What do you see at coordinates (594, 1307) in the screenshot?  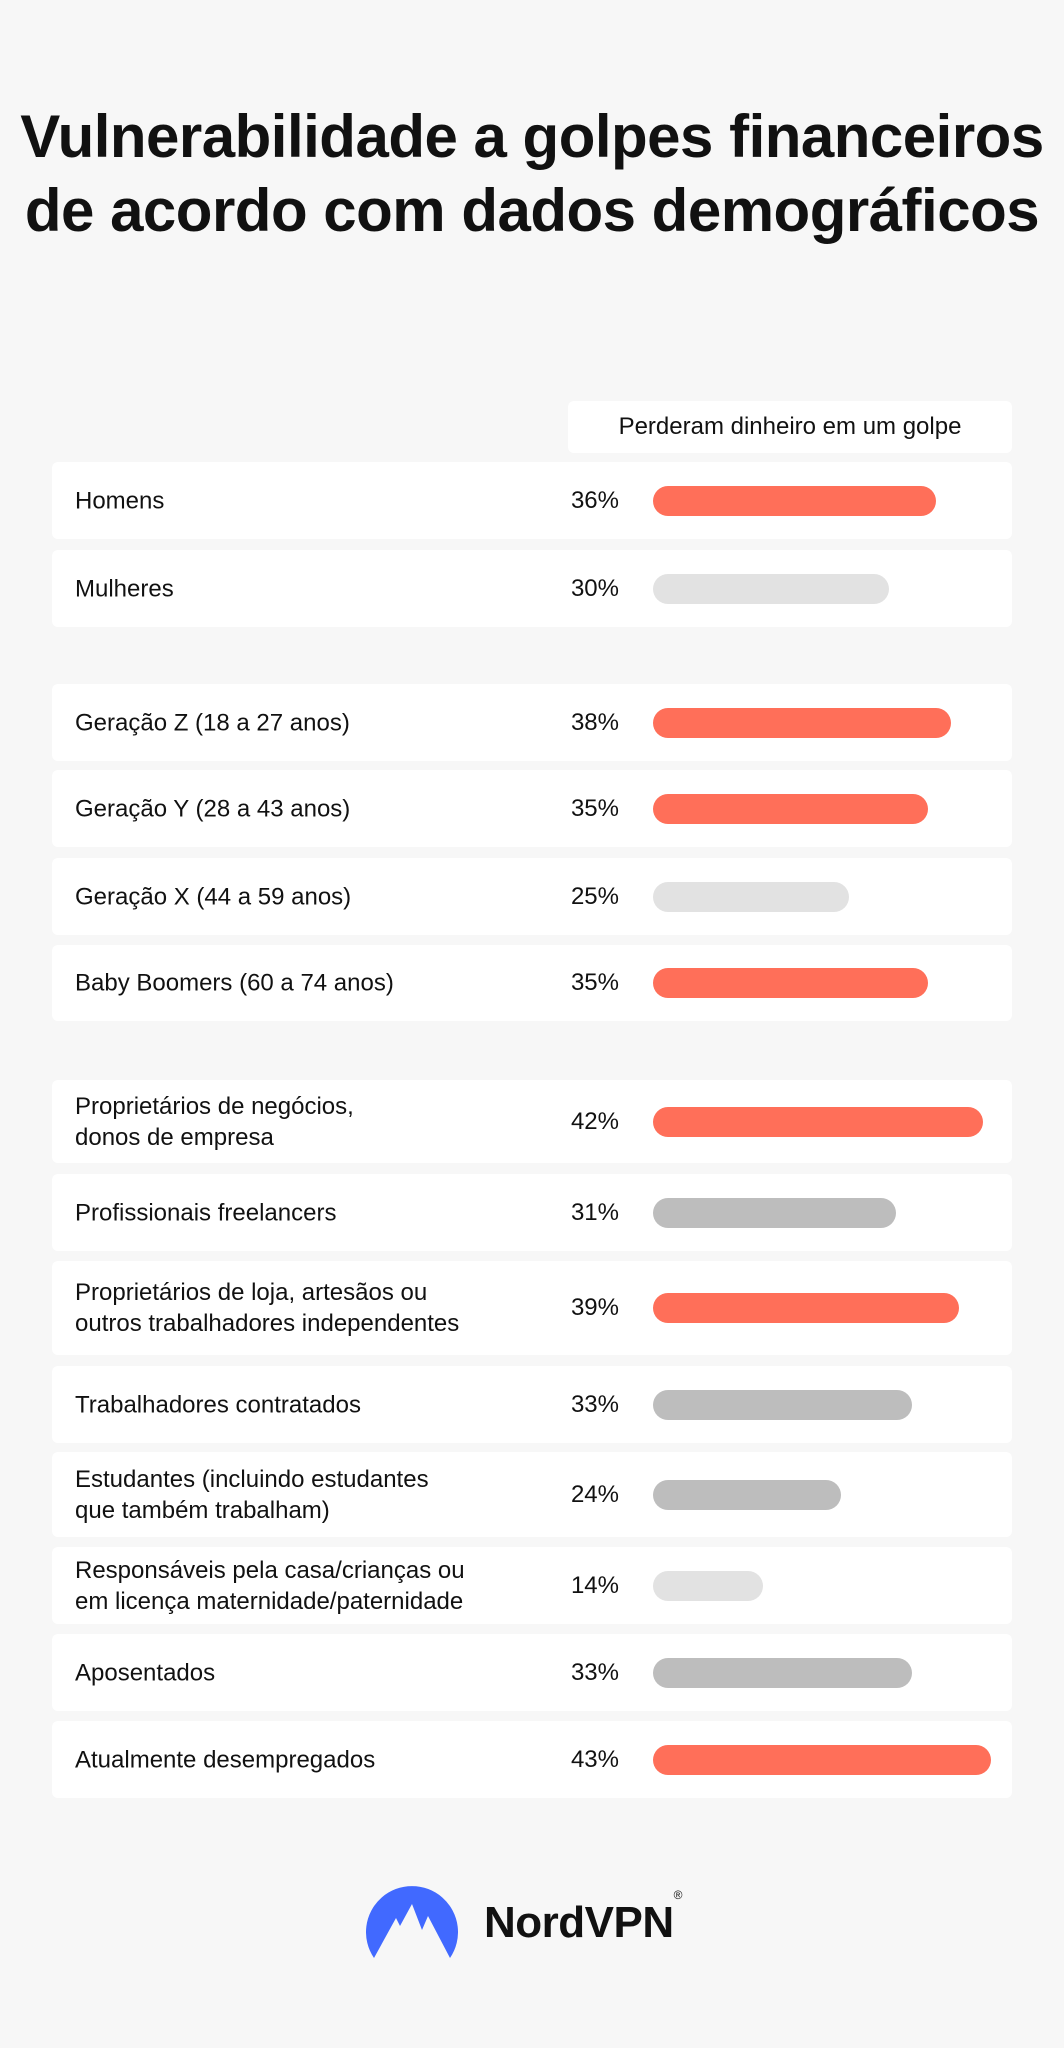 I see `data-label: 39%` at bounding box center [594, 1307].